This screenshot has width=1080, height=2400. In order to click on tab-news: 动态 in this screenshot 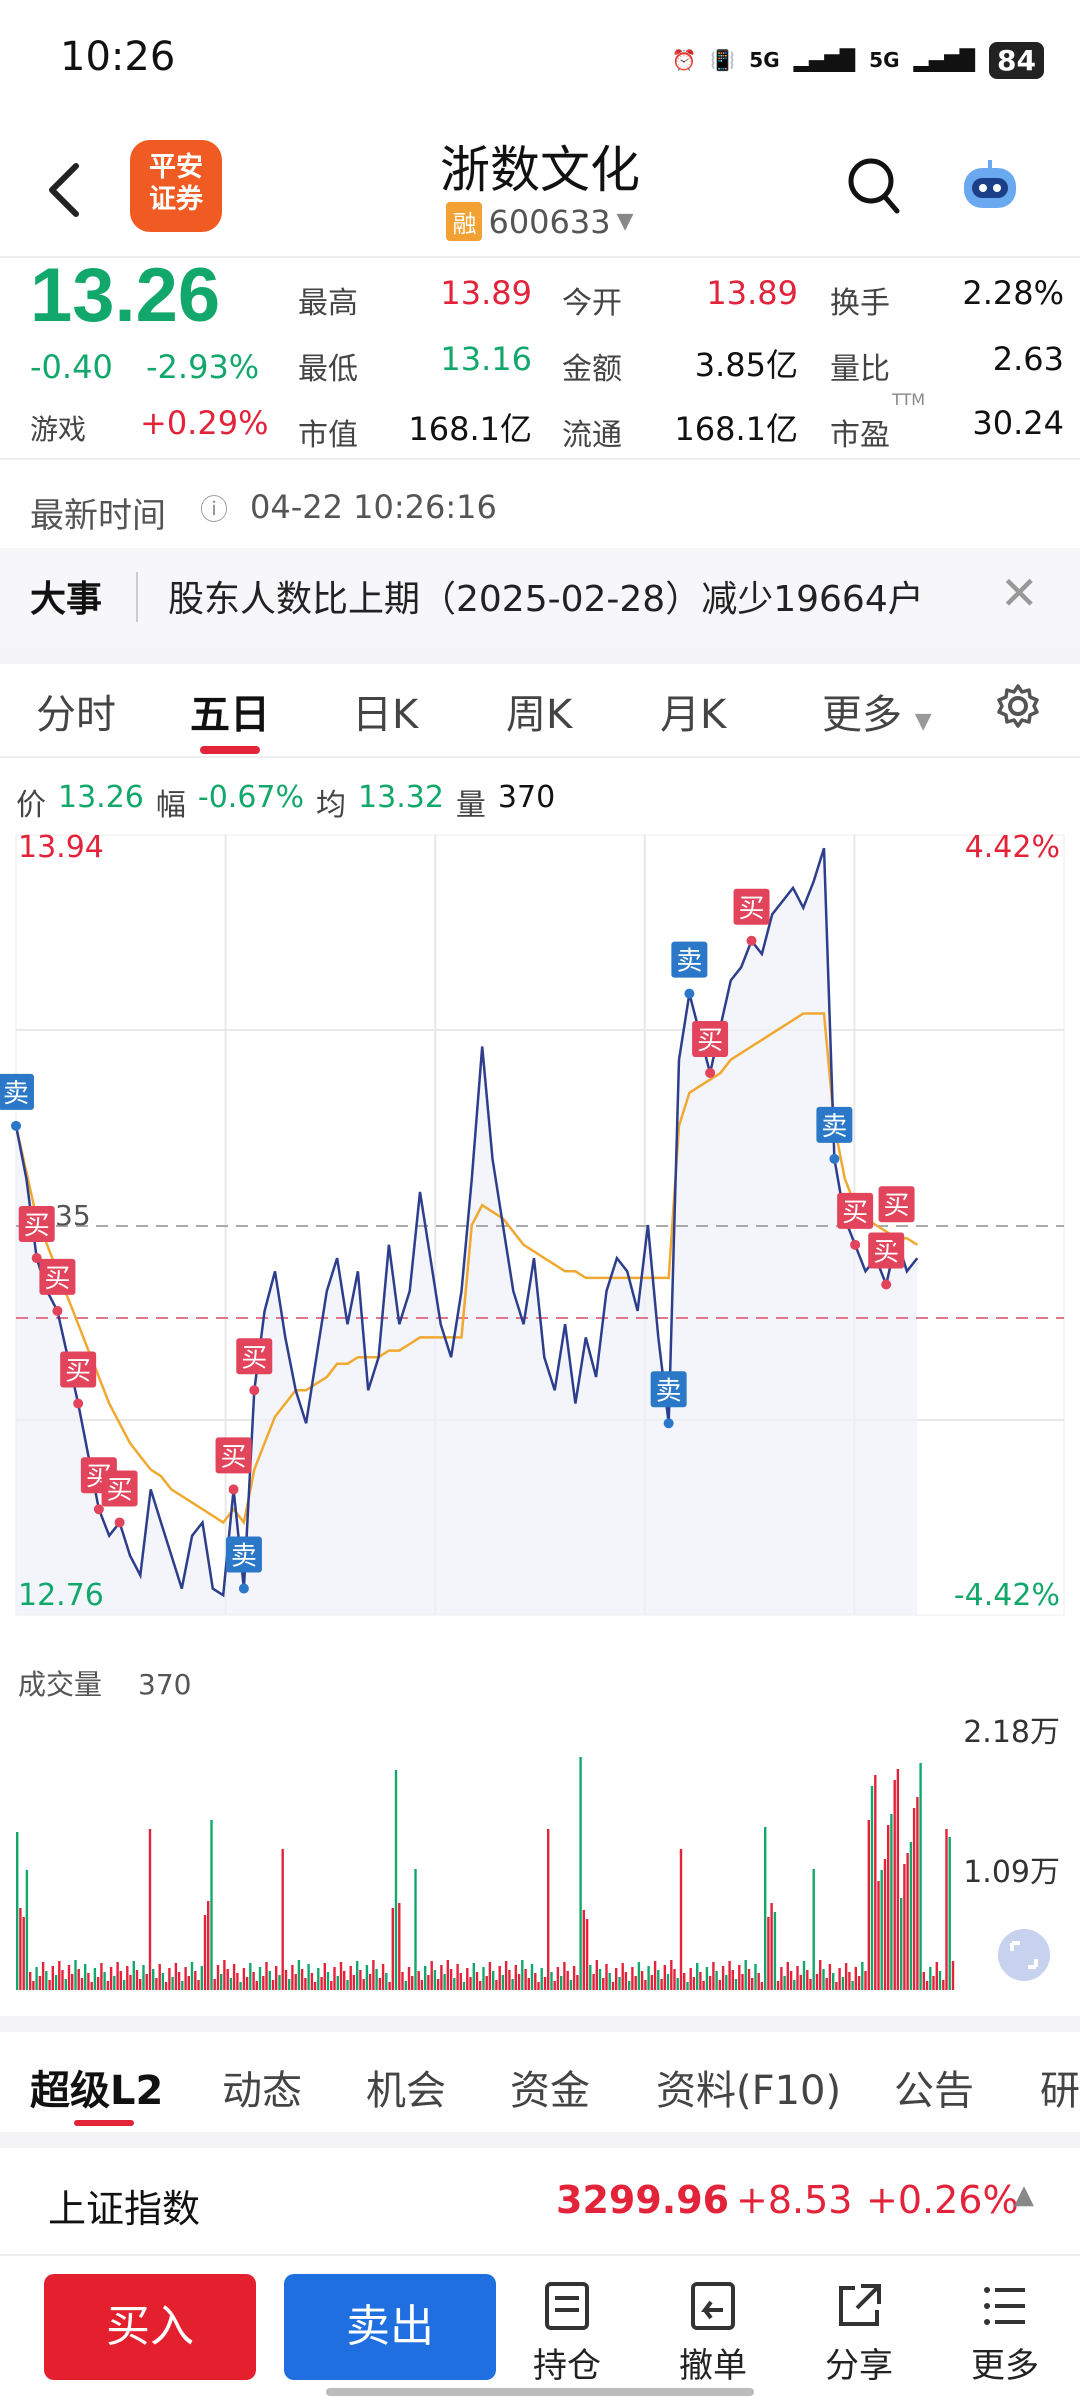, I will do `click(262, 2091)`.